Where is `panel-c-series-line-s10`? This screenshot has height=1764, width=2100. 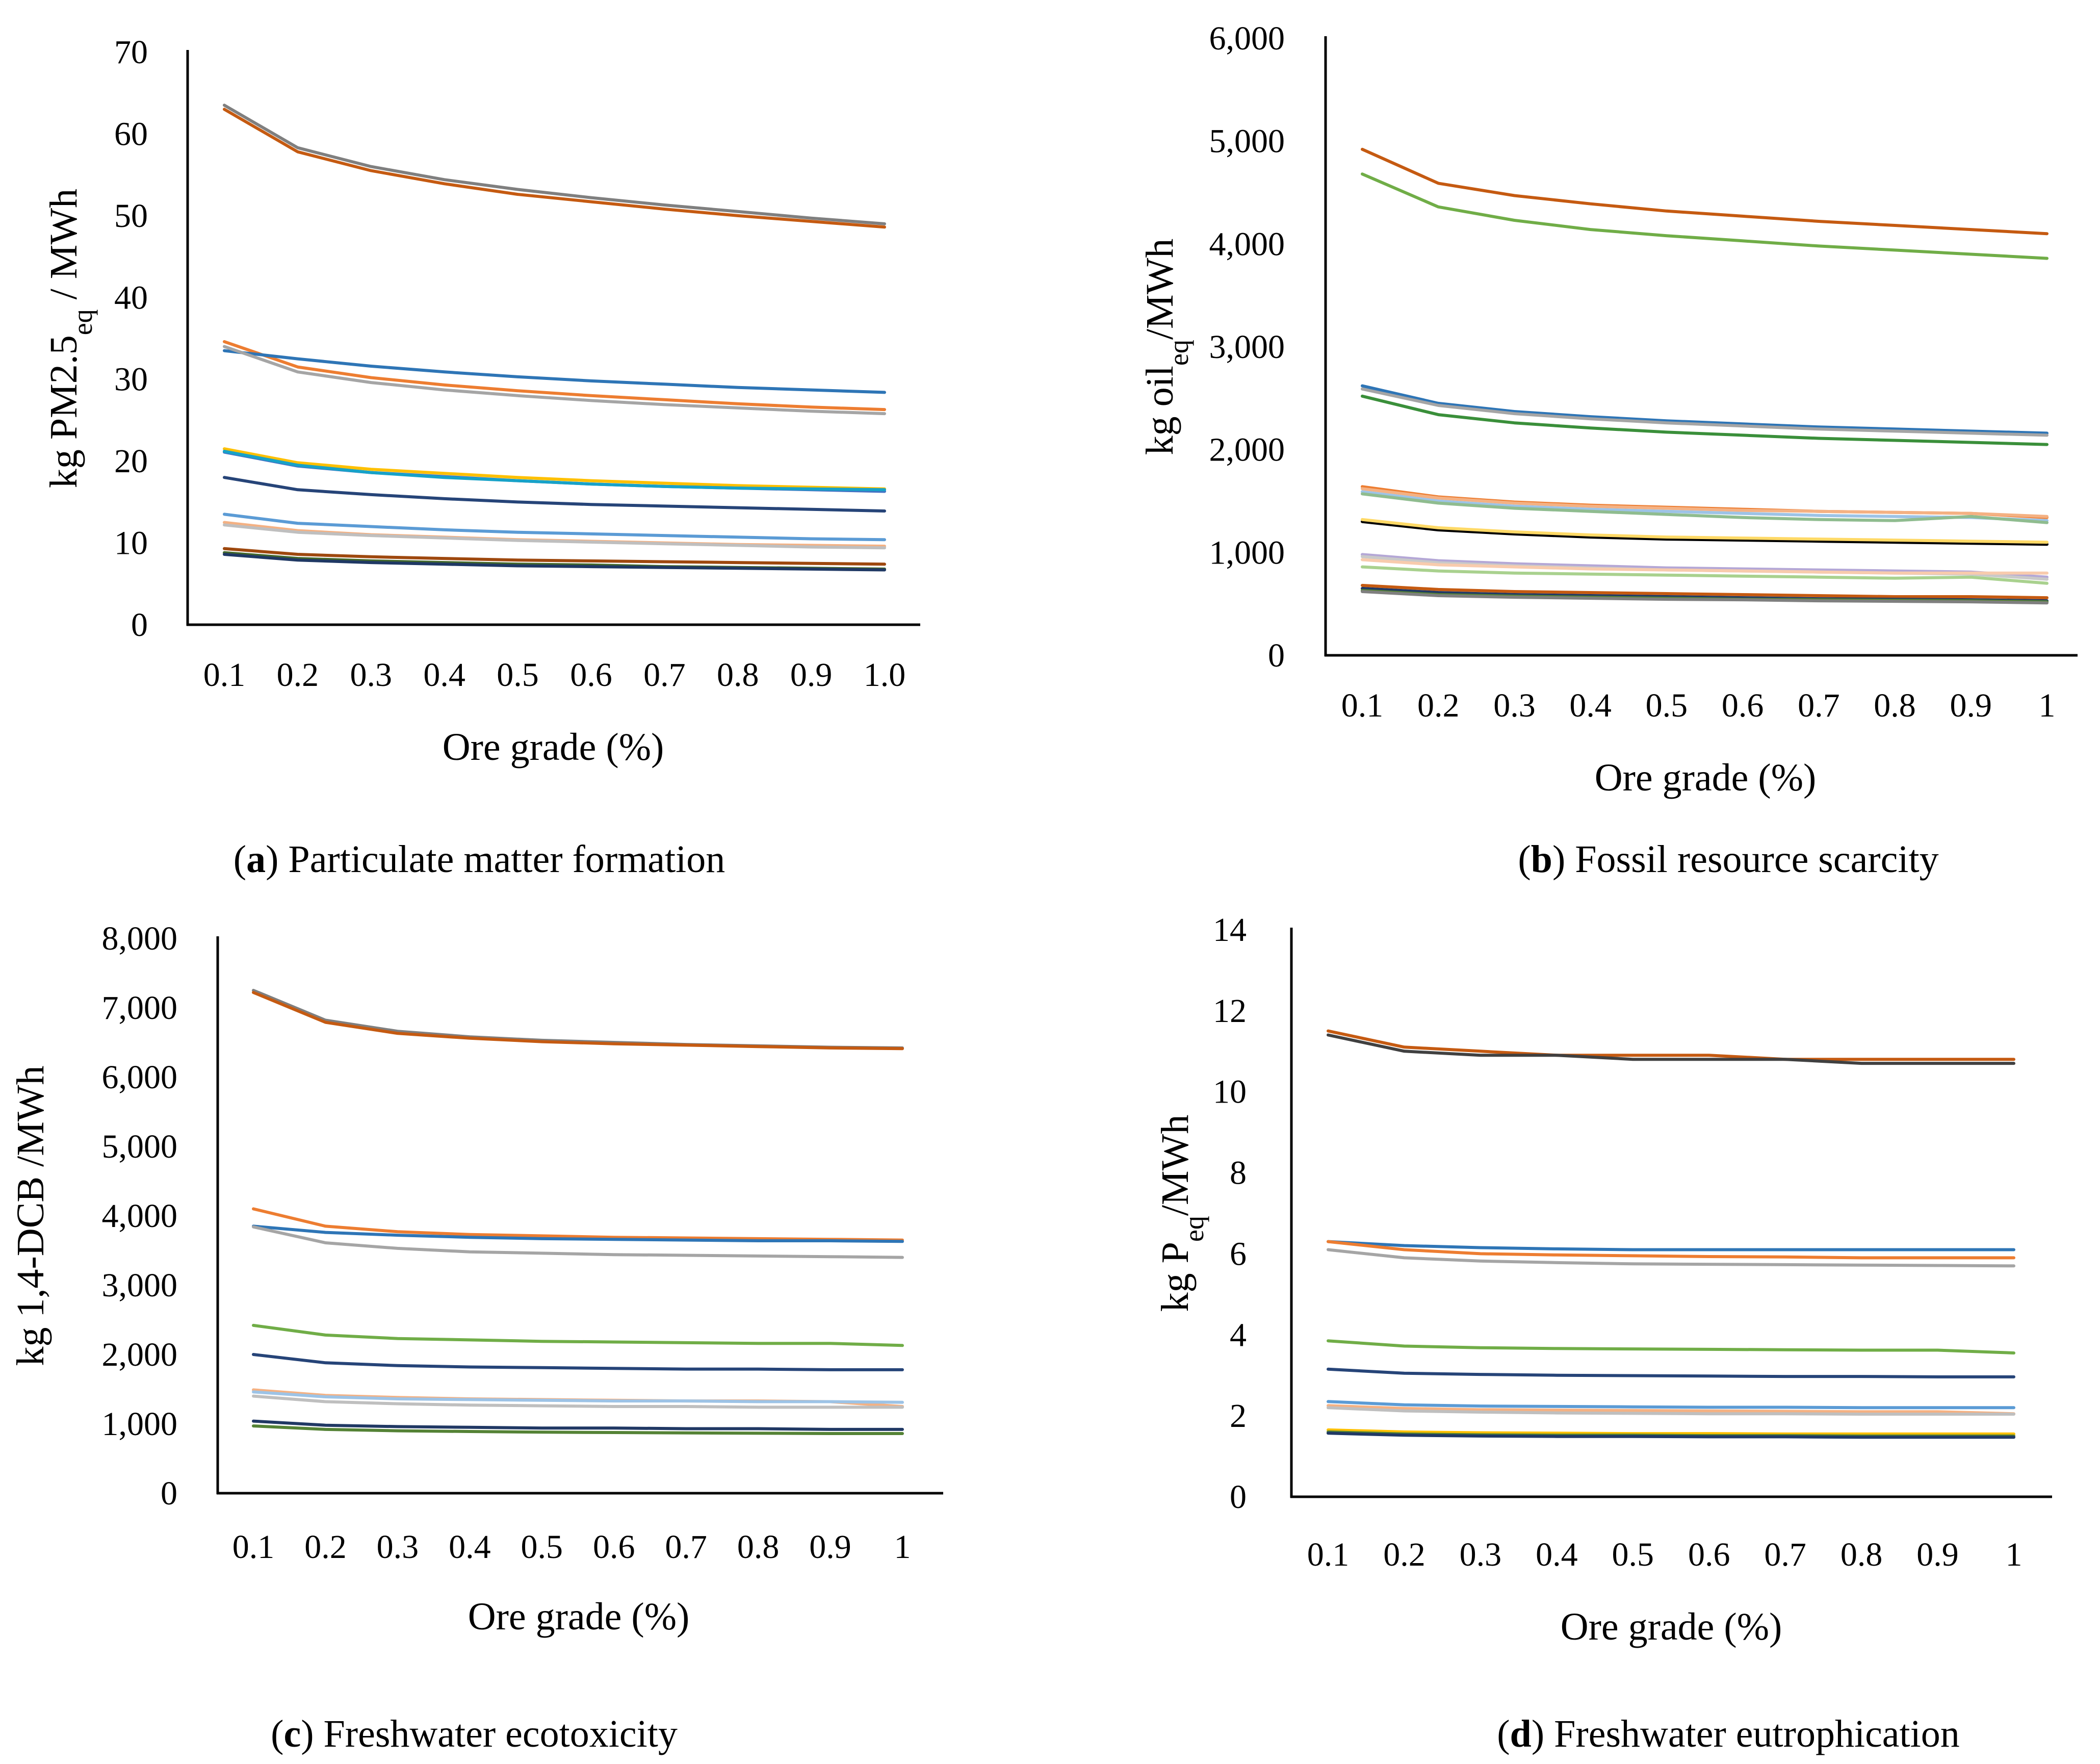
panel-c-series-line-s10 is located at coordinates (578, 1401).